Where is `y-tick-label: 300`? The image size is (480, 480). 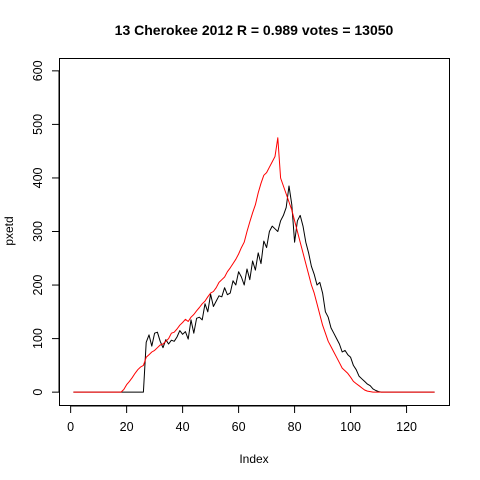
y-tick-label: 300 is located at coordinates (38, 231).